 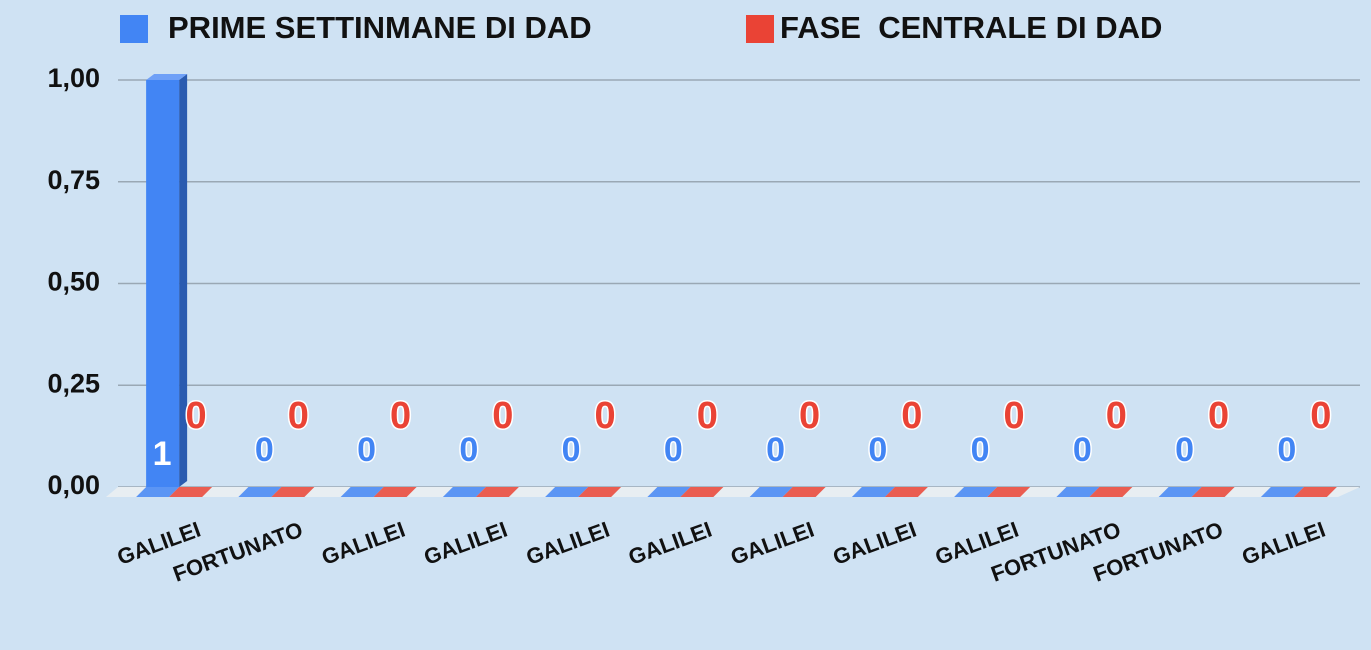 What do you see at coordinates (163, 283) in the screenshot?
I see `bar` at bounding box center [163, 283].